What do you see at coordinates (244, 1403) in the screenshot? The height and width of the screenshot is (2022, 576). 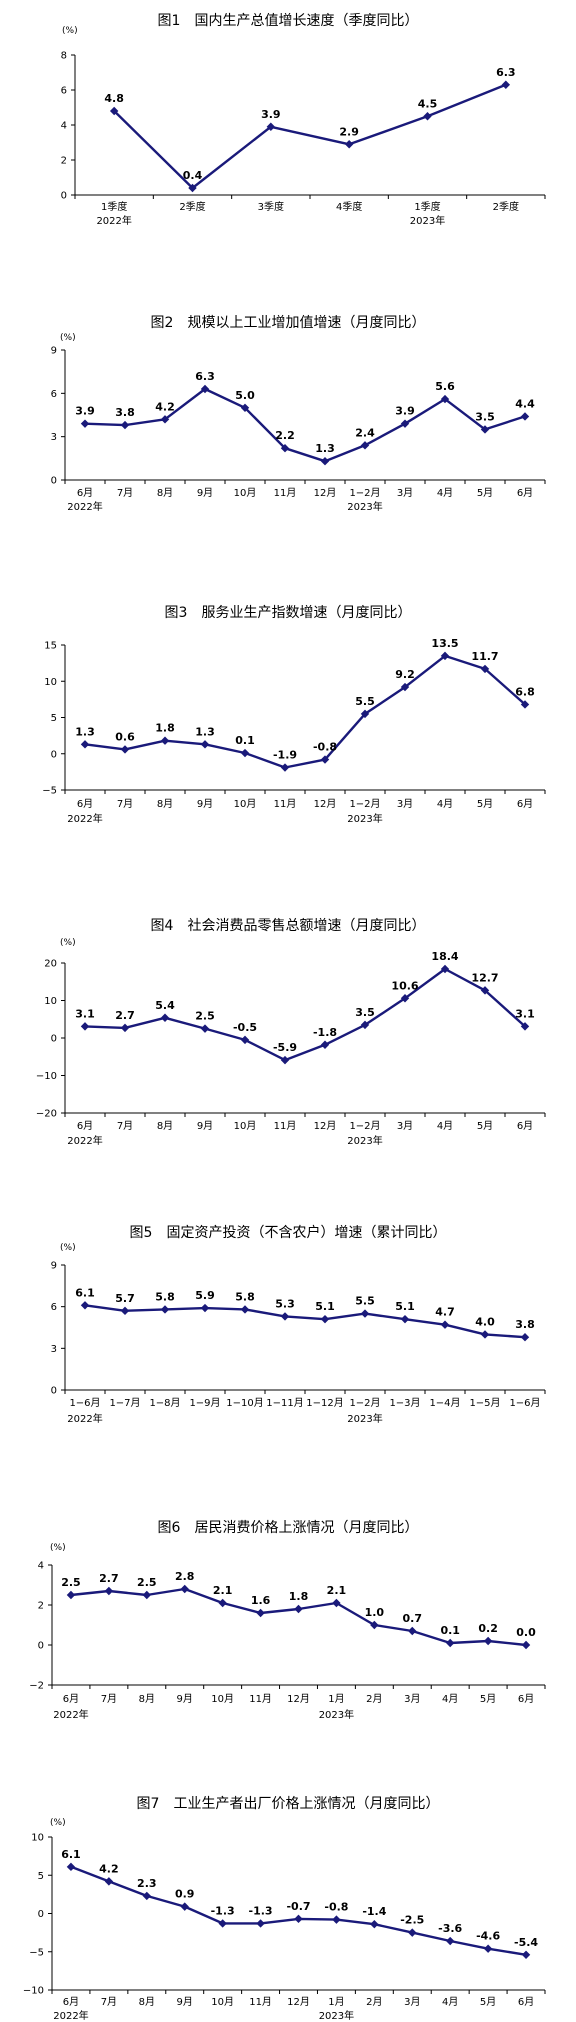 I see `x-tick-label: 1−10月` at bounding box center [244, 1403].